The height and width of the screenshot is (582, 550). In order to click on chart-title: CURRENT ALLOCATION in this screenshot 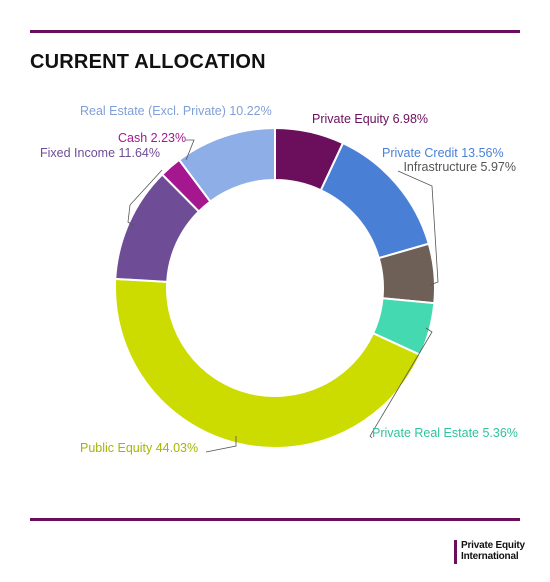, I will do `click(148, 62)`.